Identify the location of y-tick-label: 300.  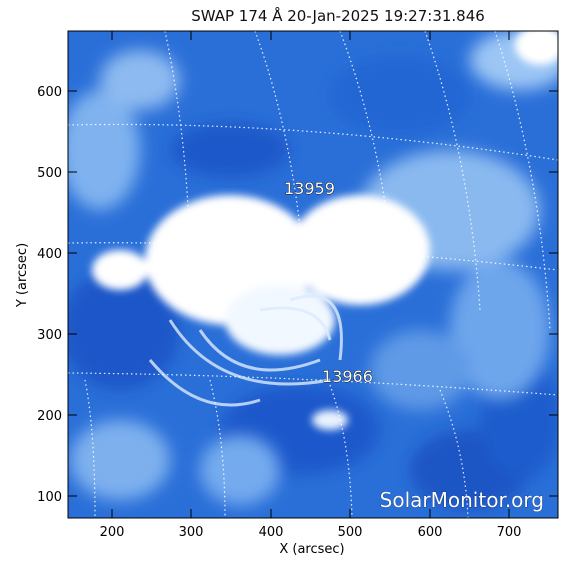
(49, 335).